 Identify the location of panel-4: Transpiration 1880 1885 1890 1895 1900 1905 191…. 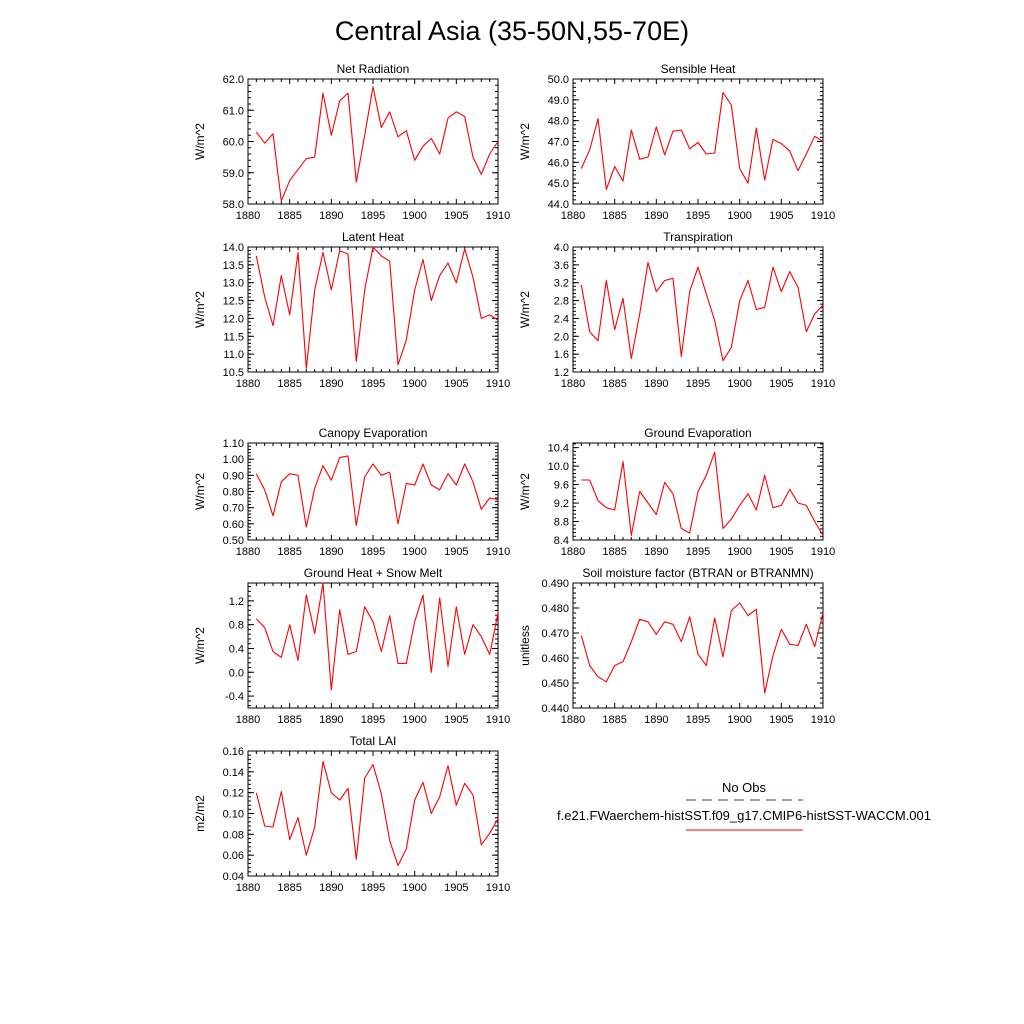
(676, 310).